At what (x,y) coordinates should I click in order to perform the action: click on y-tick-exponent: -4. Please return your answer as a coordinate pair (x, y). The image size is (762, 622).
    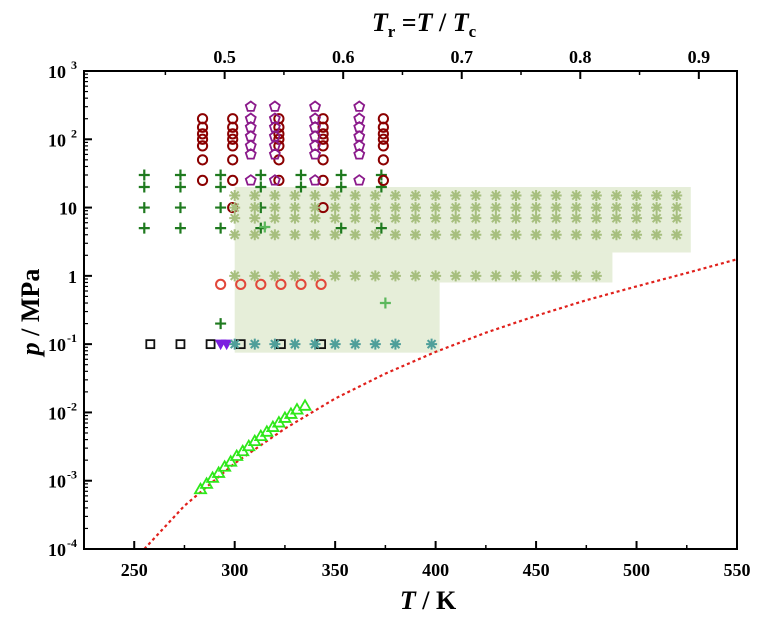
    Looking at the image, I should click on (72, 543).